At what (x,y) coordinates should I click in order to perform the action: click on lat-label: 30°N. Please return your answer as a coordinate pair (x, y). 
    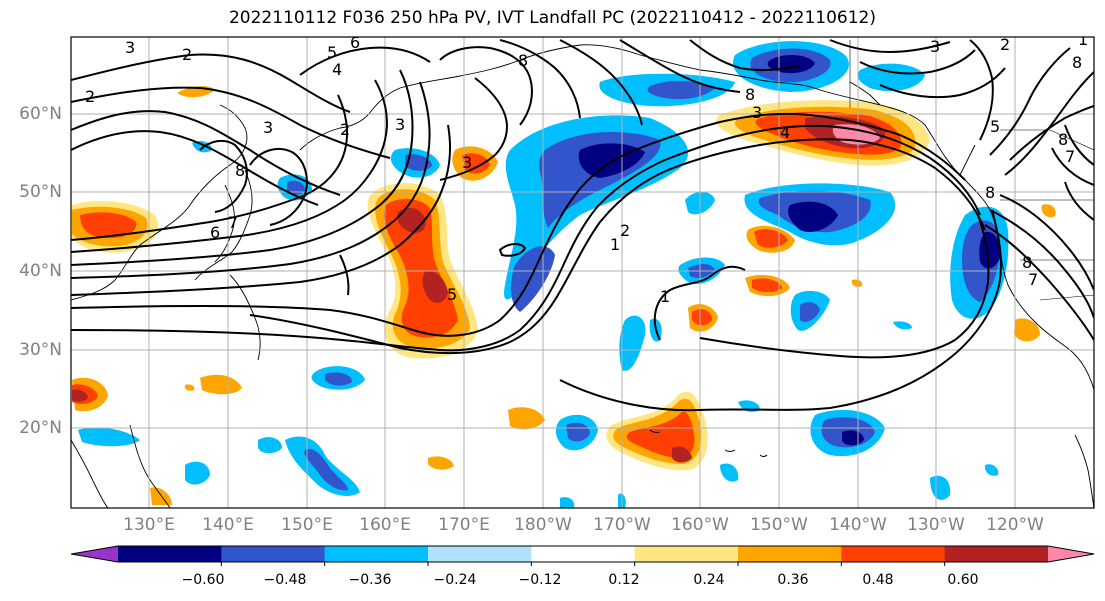
    Looking at the image, I should click on (40, 350).